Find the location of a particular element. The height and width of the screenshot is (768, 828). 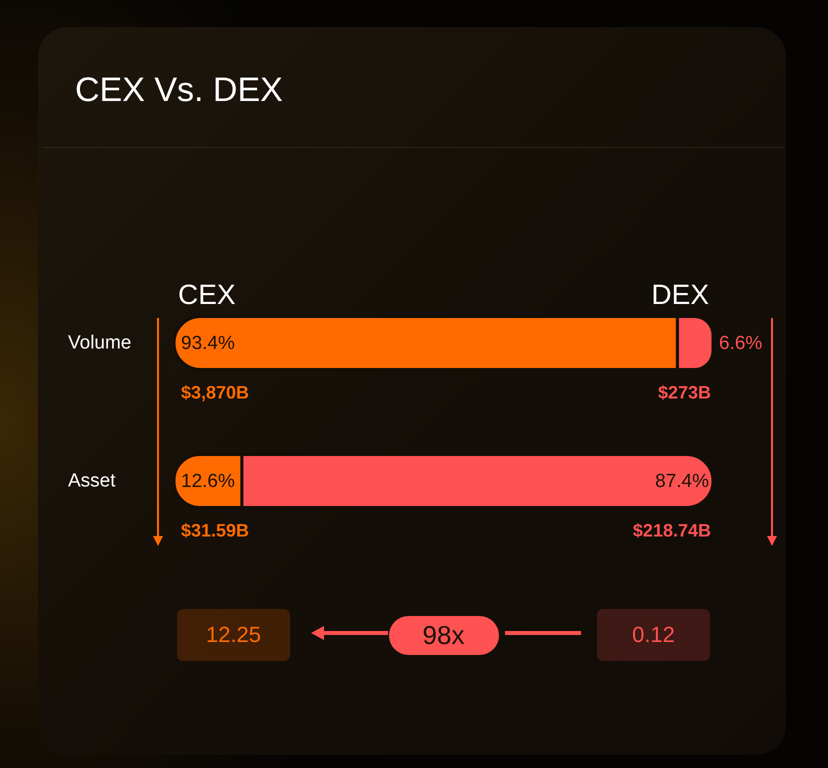

annotation: $273B is located at coordinates (684, 392).